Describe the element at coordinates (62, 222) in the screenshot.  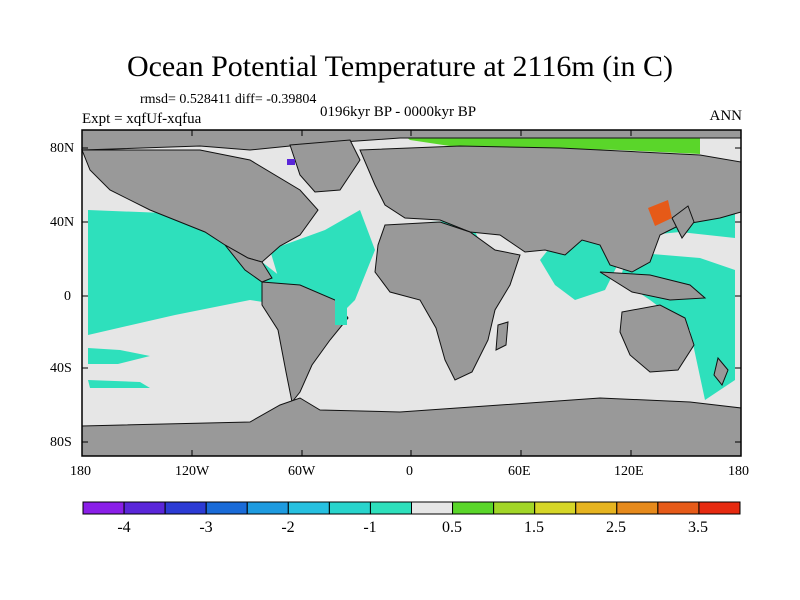
I see `lat-label-40n: 40N` at that location.